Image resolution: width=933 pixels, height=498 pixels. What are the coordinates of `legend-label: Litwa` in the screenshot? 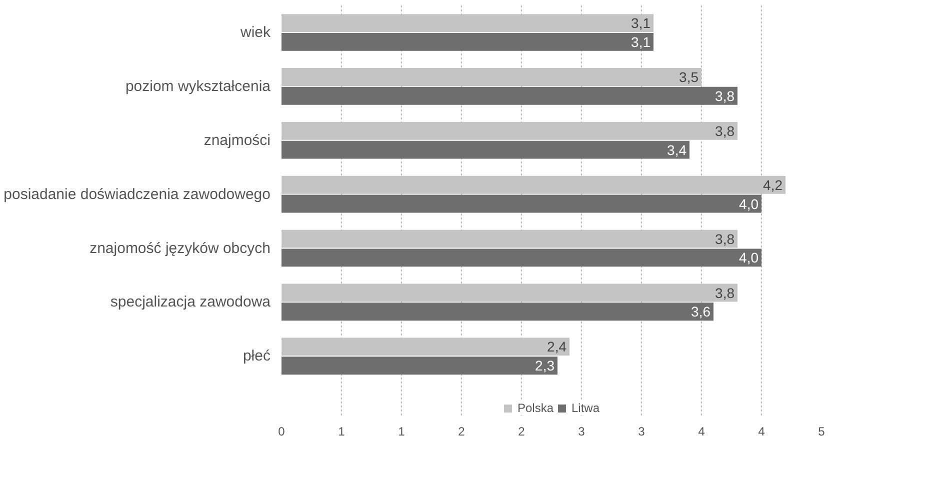 It's located at (586, 408).